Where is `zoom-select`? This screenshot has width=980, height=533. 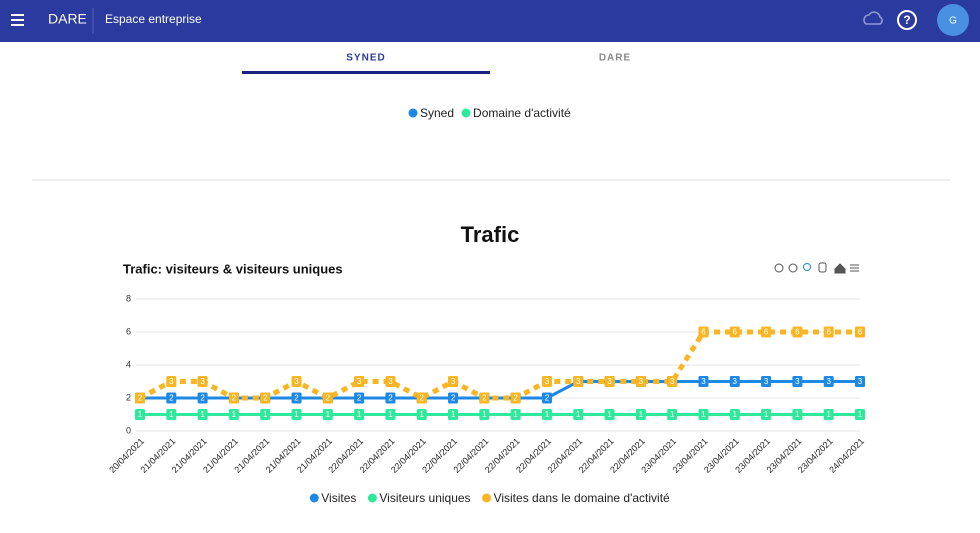
zoom-select is located at coordinates (807, 267).